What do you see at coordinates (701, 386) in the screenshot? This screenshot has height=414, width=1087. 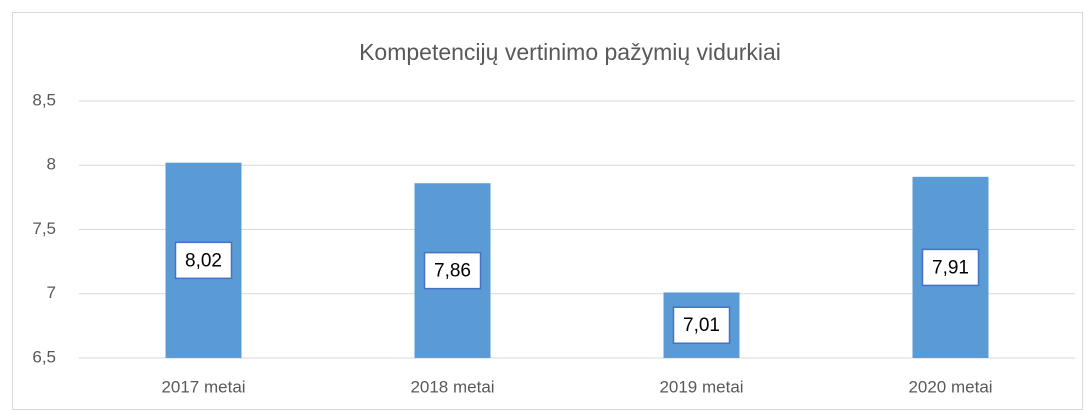 I see `x-tick-label: 2019 metai` at bounding box center [701, 386].